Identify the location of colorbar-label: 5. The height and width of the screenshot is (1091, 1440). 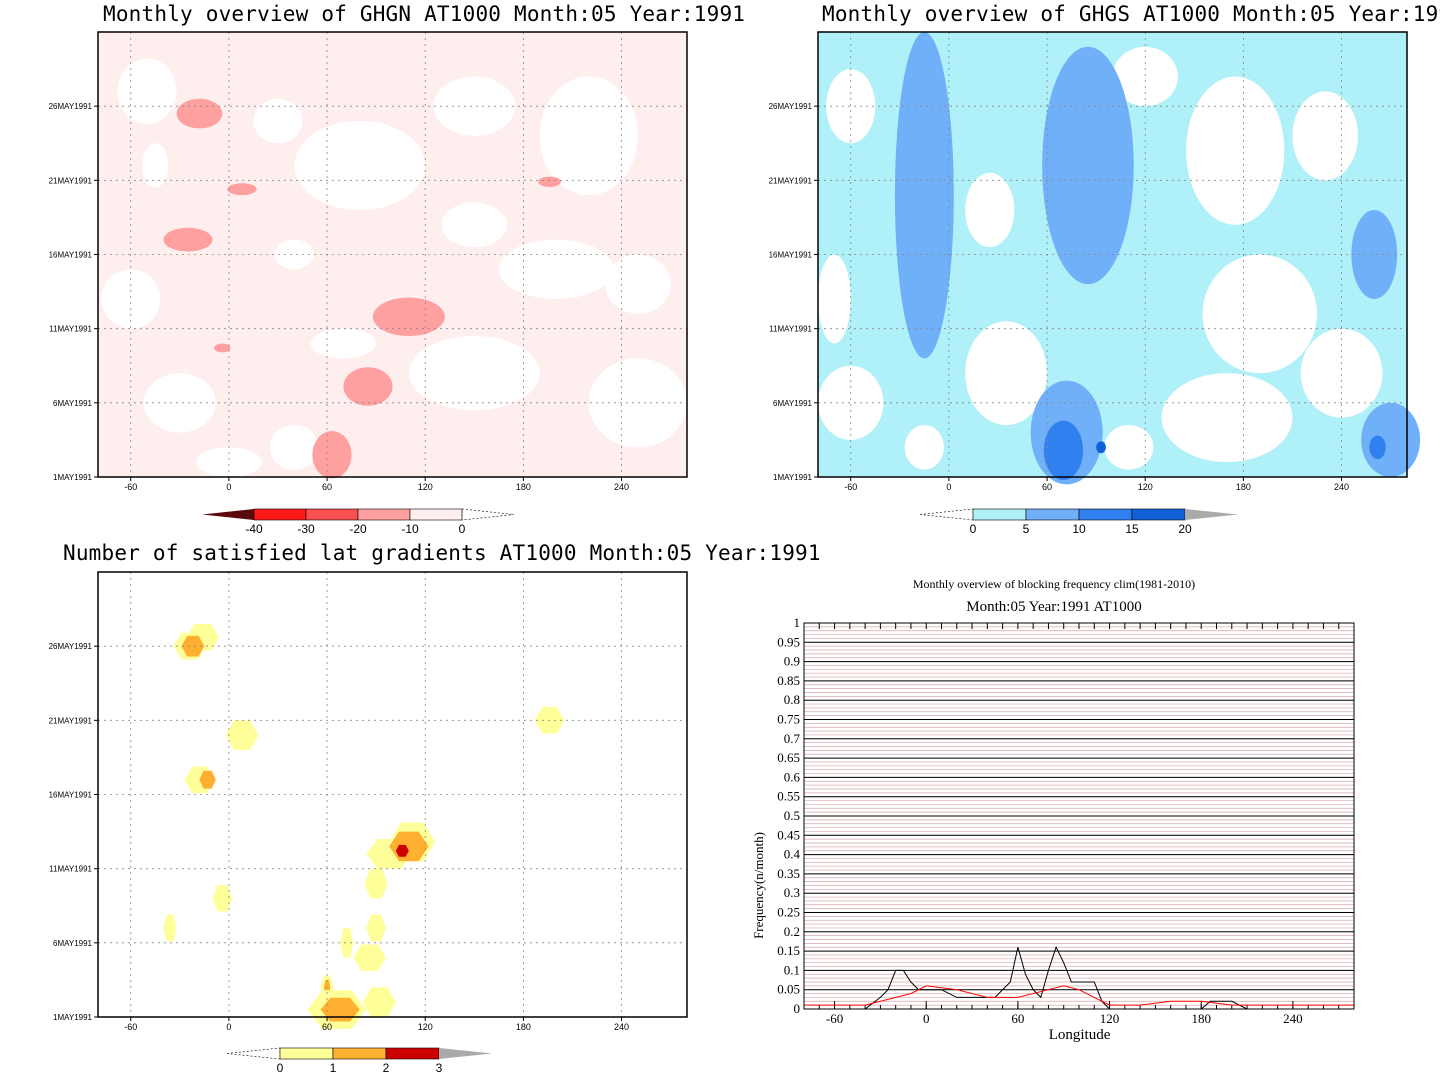
(1026, 529).